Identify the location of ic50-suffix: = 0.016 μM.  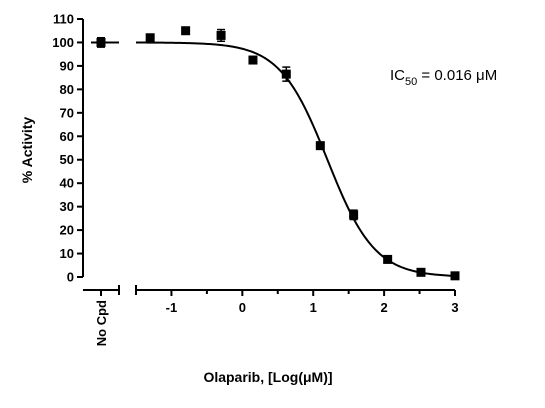
(457, 75).